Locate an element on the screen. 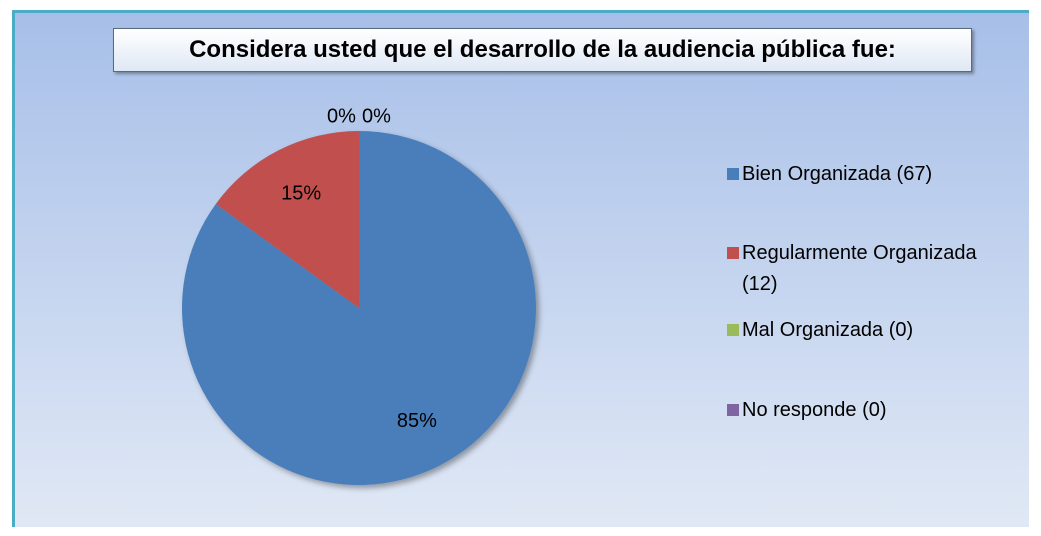 The width and height of the screenshot is (1041, 536). pie-slice is located at coordinates (287, 219).